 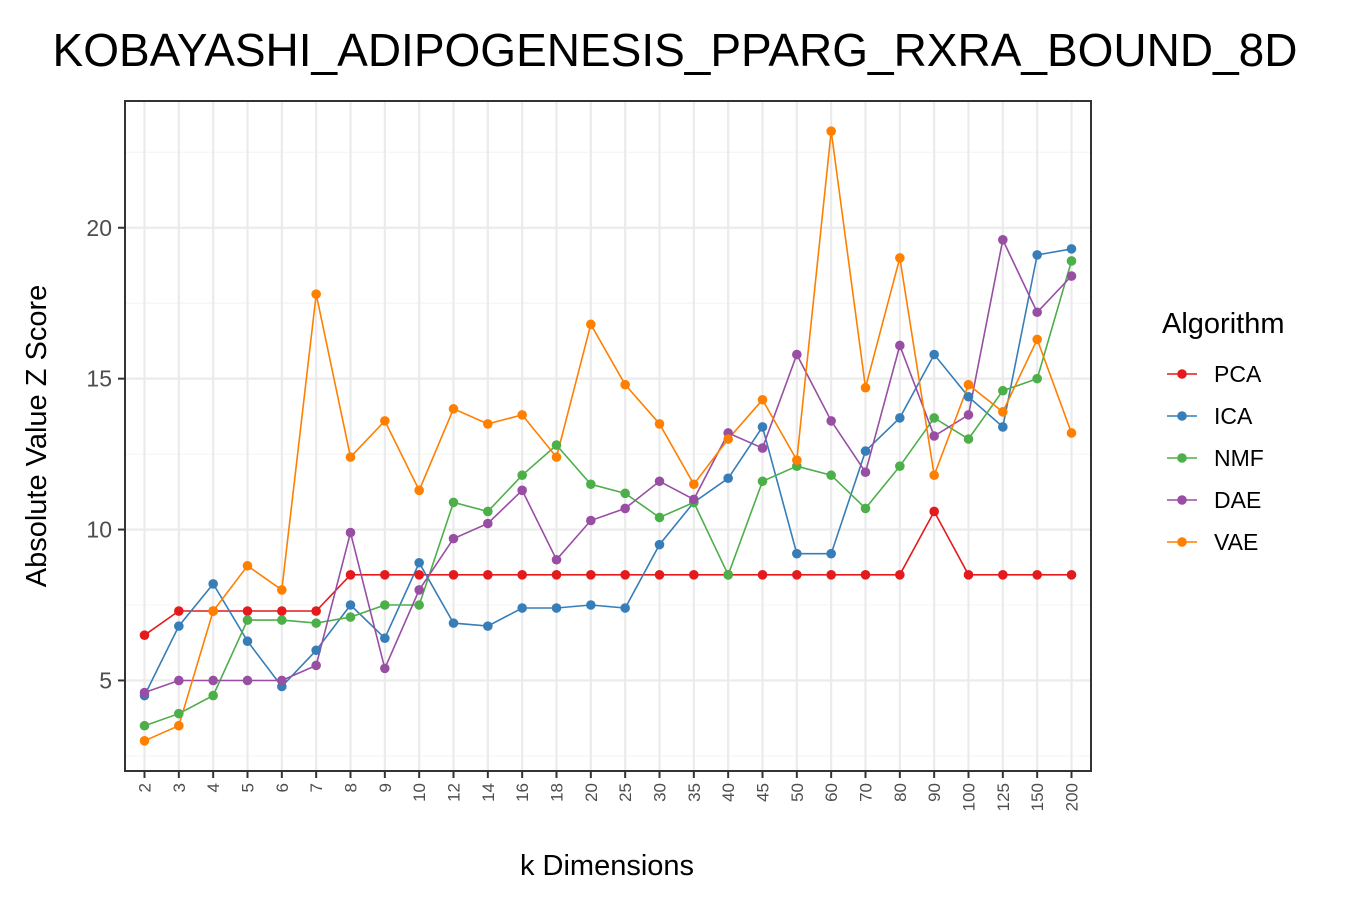 I want to click on x-axis-title: k Dimensions, so click(x=607, y=866).